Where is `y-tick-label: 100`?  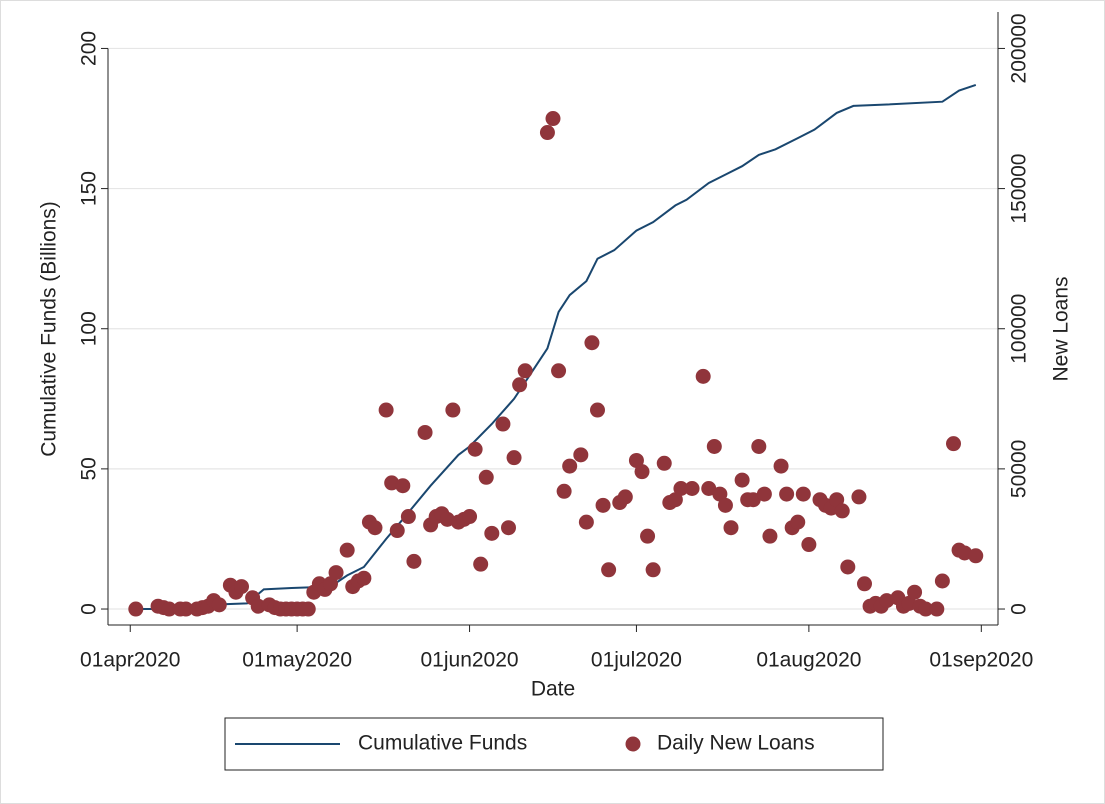
y-tick-label: 100 is located at coordinates (89, 328).